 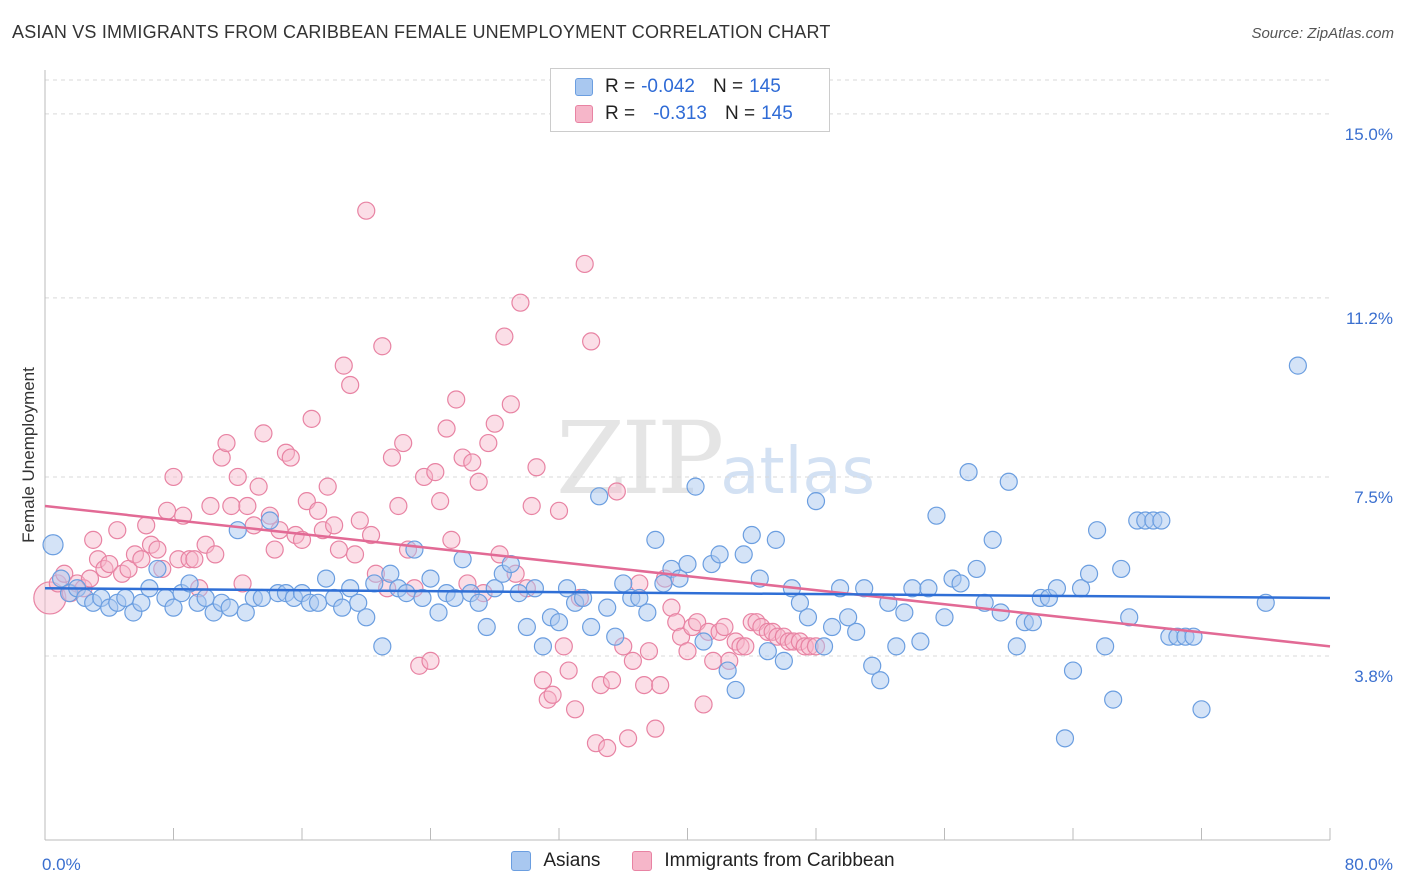 I want to click on correlation-legend: R = -0.042 N = 145 R = -0.313 N = 145, so click(x=690, y=100).